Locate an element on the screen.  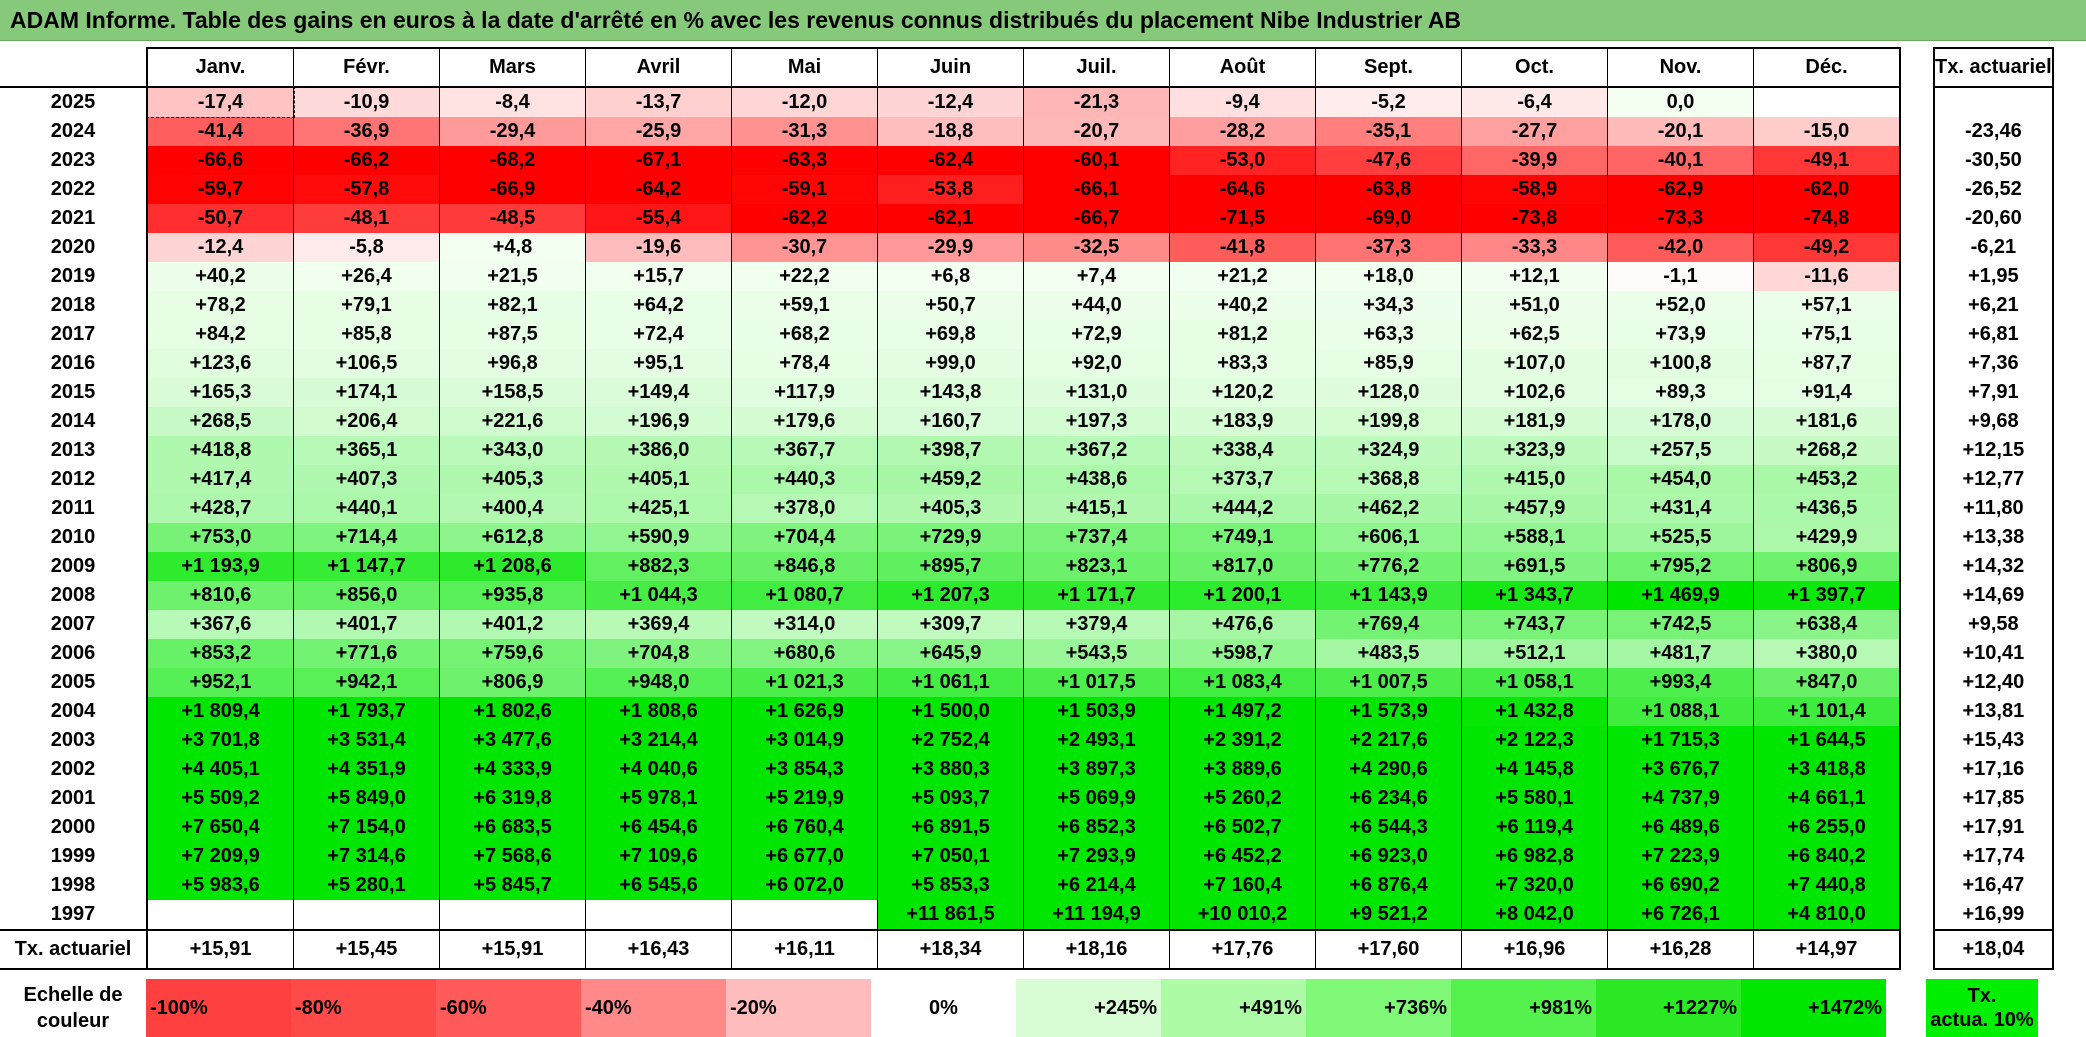
month-header-1: Févr. is located at coordinates (366, 67).